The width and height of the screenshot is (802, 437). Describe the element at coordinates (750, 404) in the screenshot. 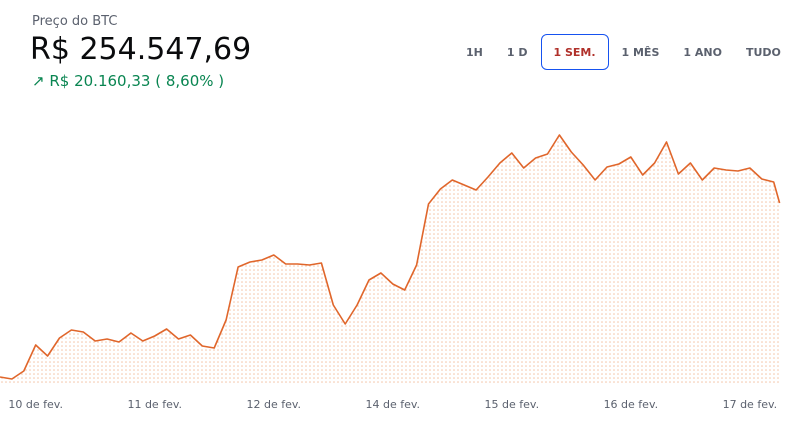

I see `x-tick-label: 17 de fev.` at that location.